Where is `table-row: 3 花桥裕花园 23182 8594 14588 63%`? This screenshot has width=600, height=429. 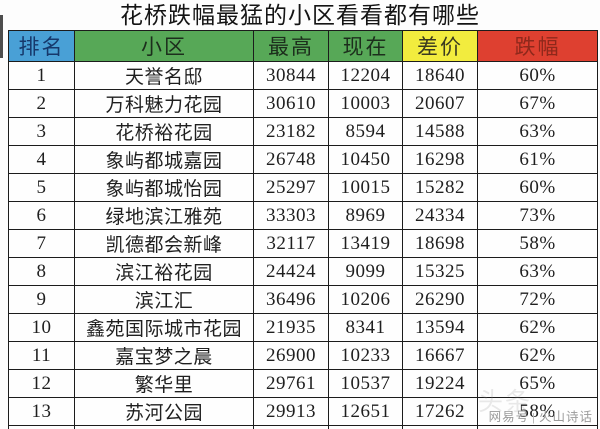 table-row: 3 花桥裕花园 23182 8594 14588 63% is located at coordinates (303, 131).